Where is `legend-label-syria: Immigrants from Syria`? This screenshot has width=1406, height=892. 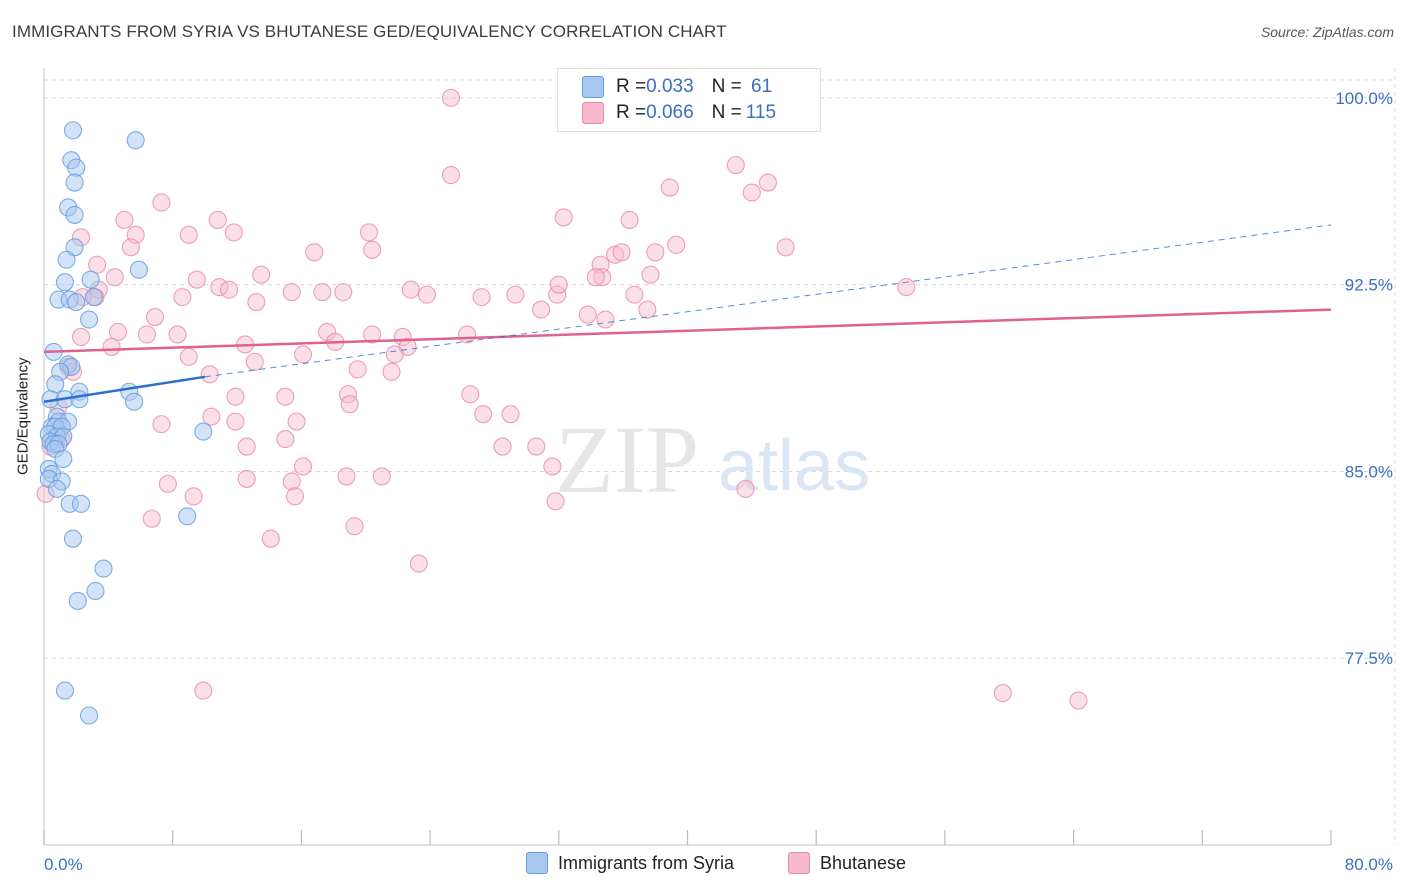
legend-label-syria: Immigrants from Syria is located at coordinates (646, 862).